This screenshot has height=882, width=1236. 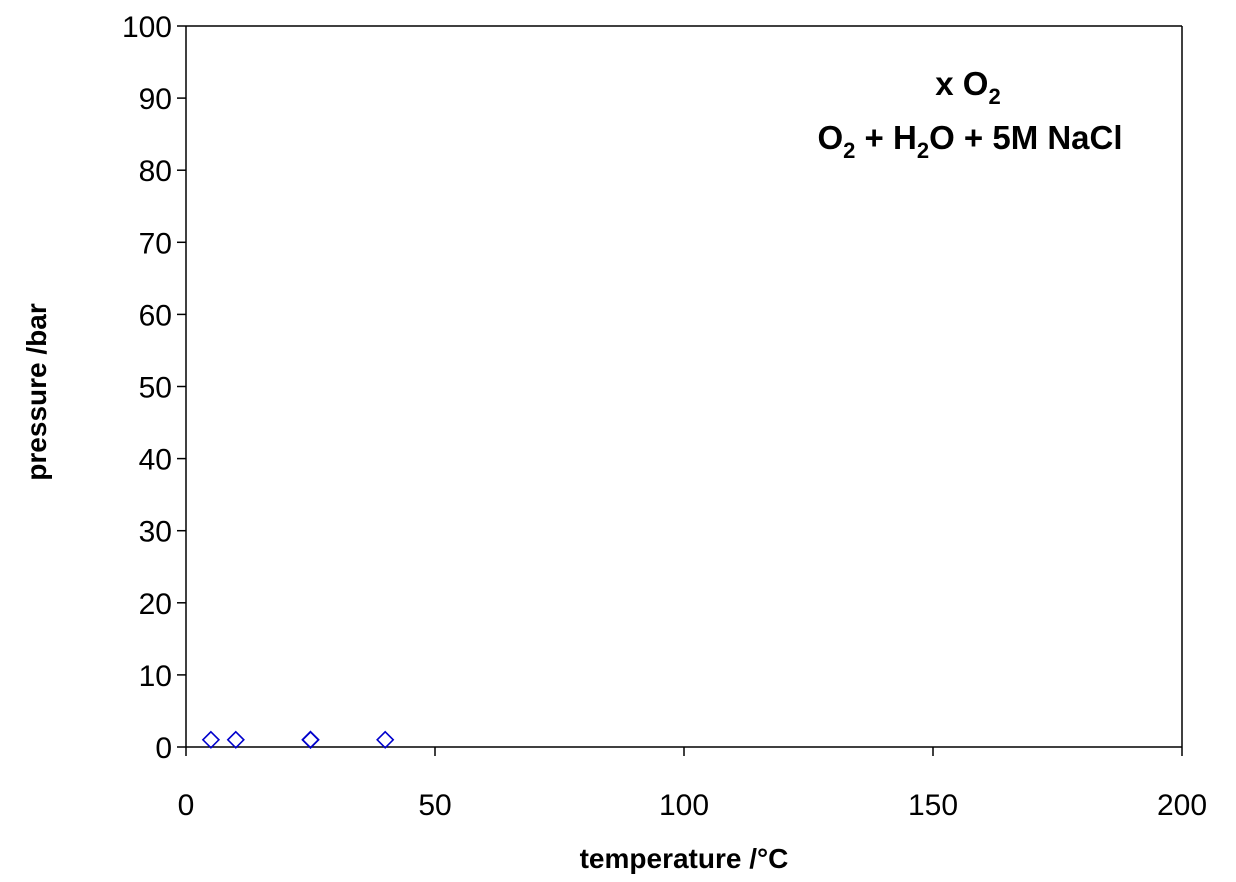 What do you see at coordinates (36, 392) in the screenshot?
I see `y-axis-label: pressure /bar` at bounding box center [36, 392].